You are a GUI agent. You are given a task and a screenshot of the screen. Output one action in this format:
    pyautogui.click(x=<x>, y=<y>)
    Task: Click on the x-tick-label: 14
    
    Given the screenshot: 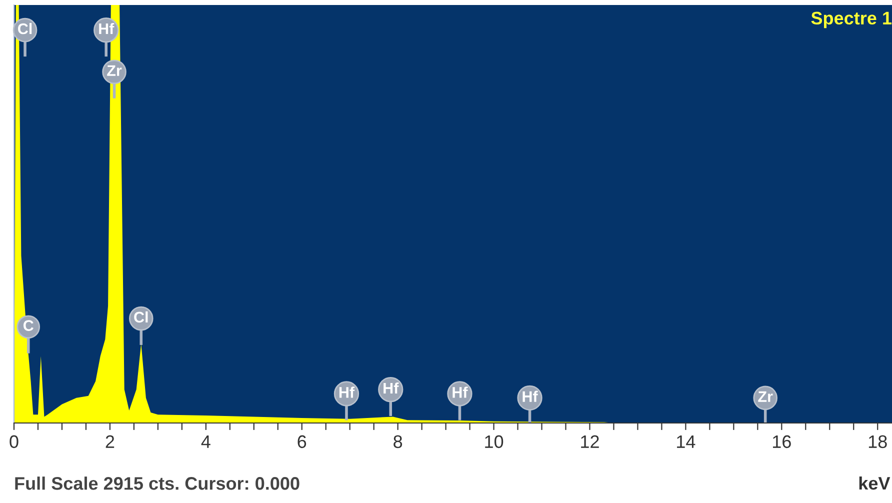 What is the action you would take?
    pyautogui.click(x=686, y=441)
    